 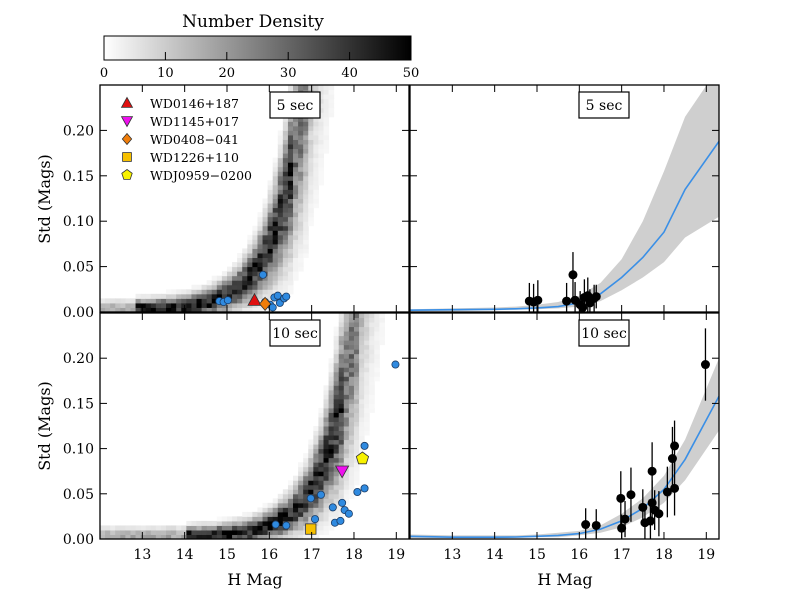 I want to click on x-tick-label: 18, so click(x=354, y=555).